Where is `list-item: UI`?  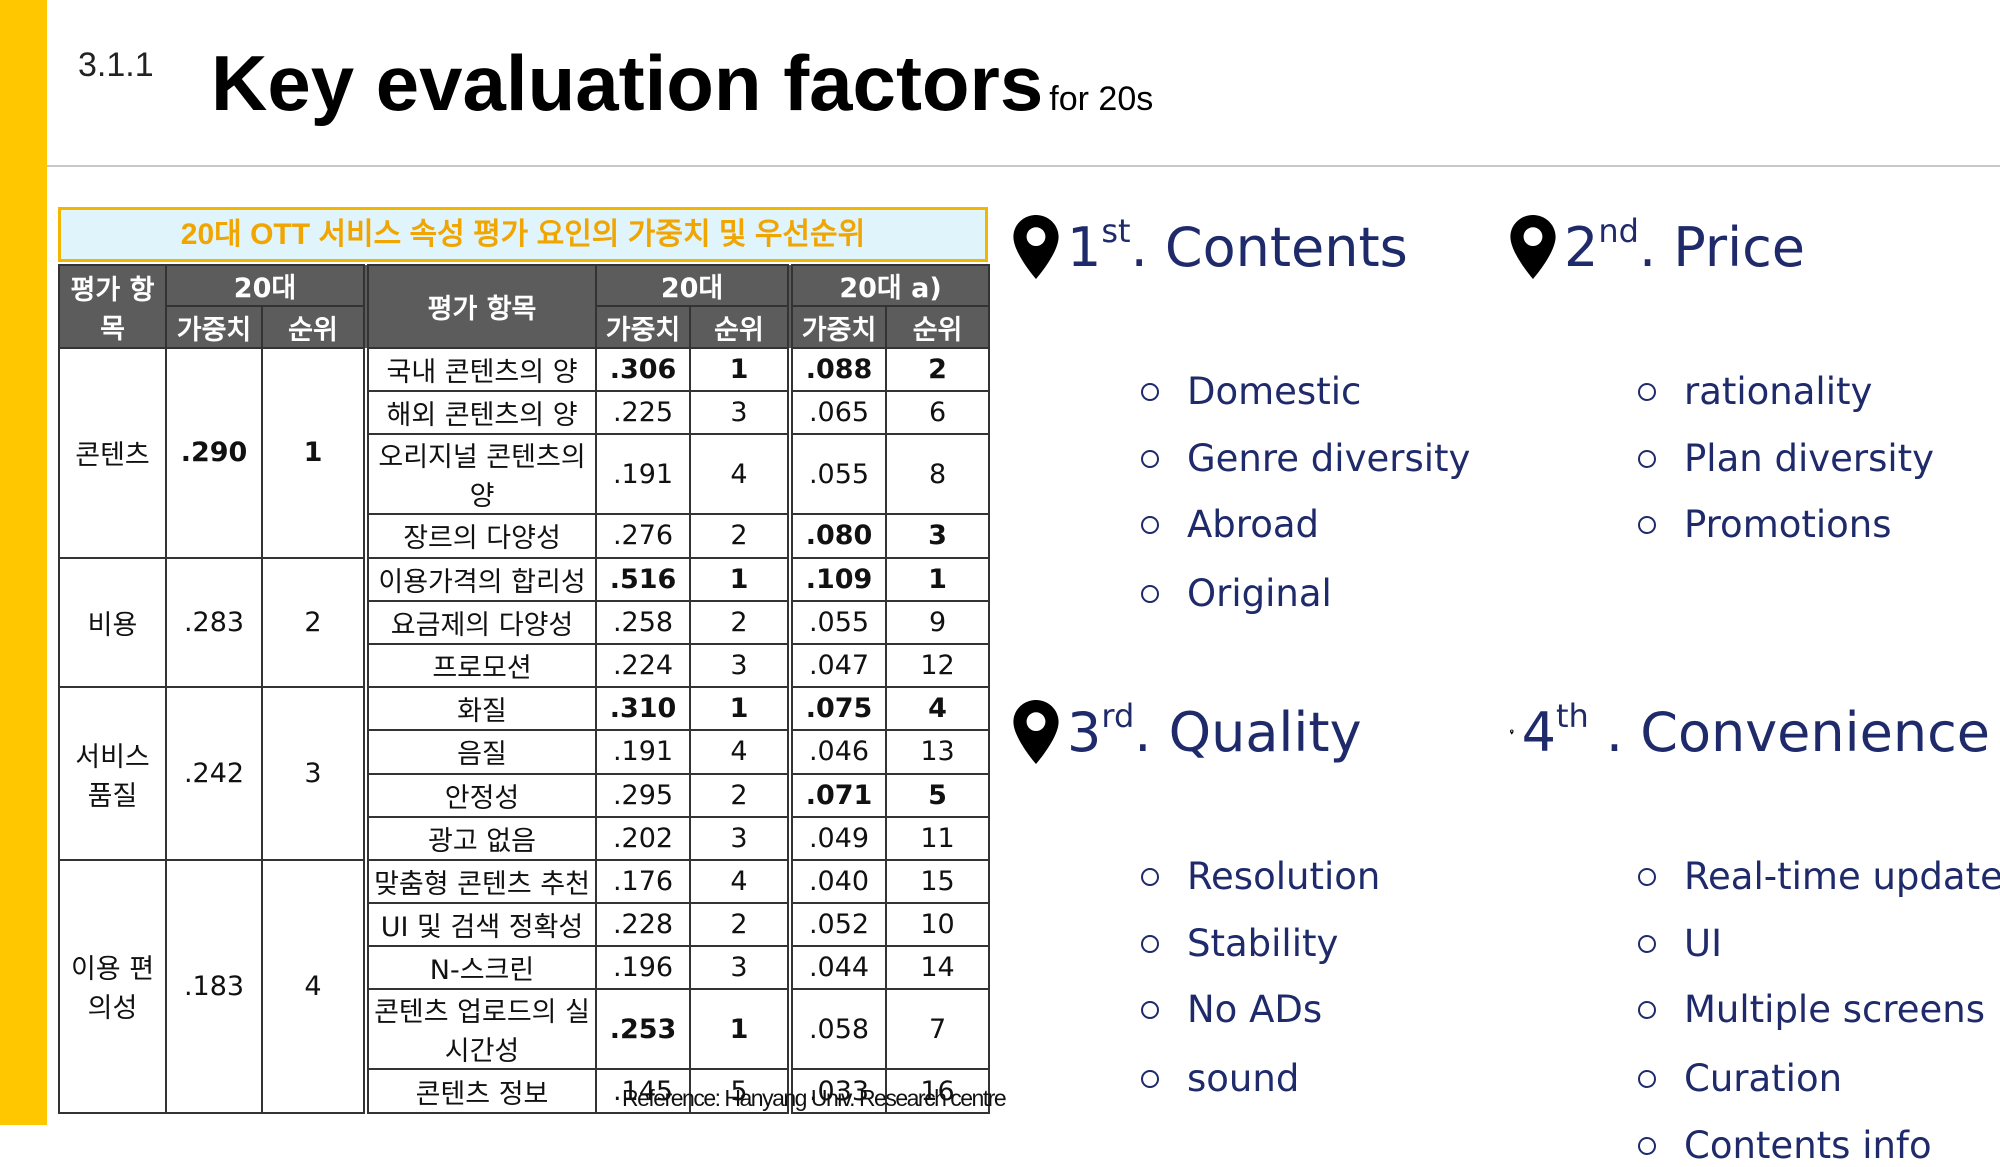 list-item: UI is located at coordinates (1680, 943).